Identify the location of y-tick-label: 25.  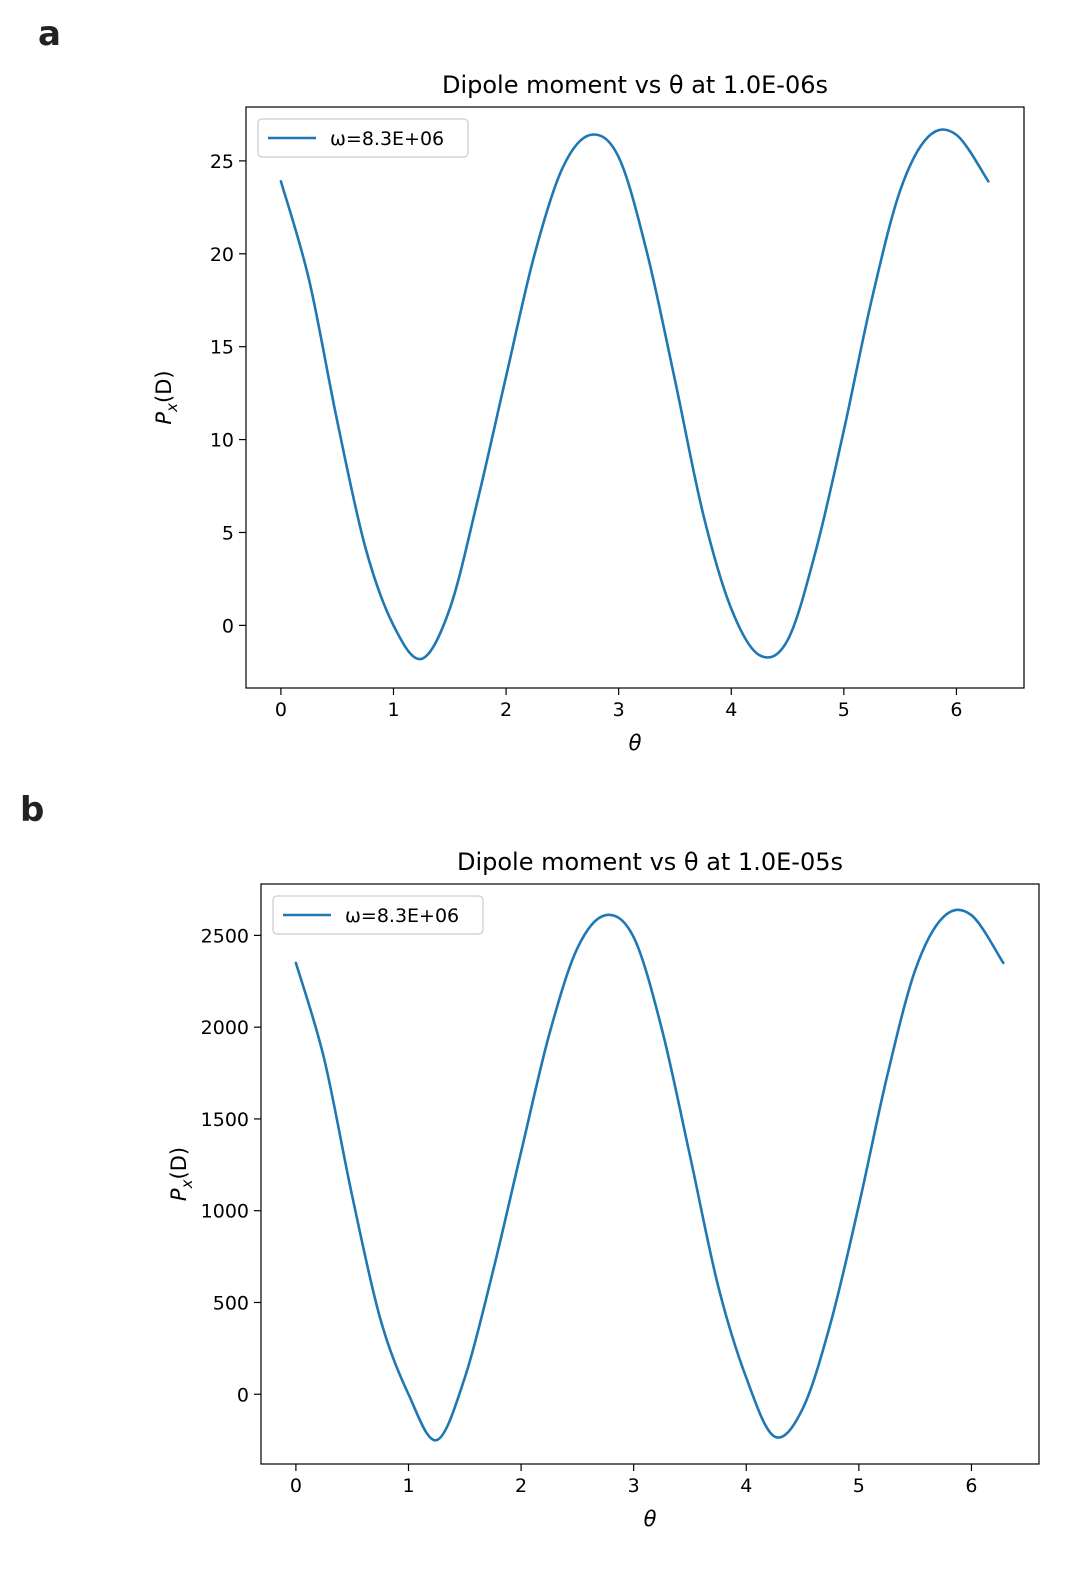
(222, 162).